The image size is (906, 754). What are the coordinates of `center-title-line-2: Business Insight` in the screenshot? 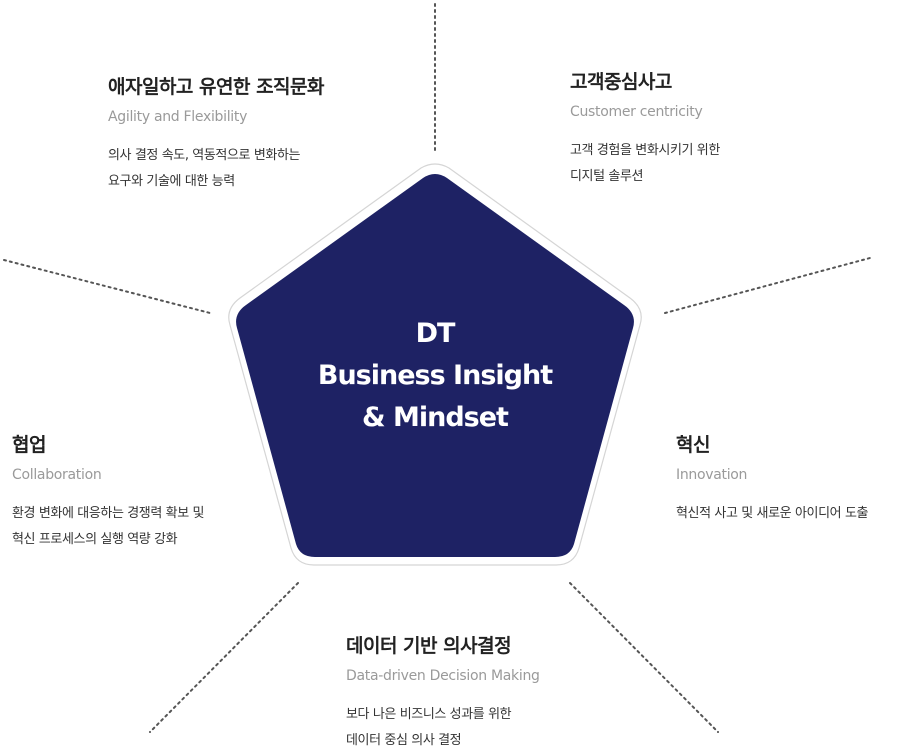 It's located at (435, 375).